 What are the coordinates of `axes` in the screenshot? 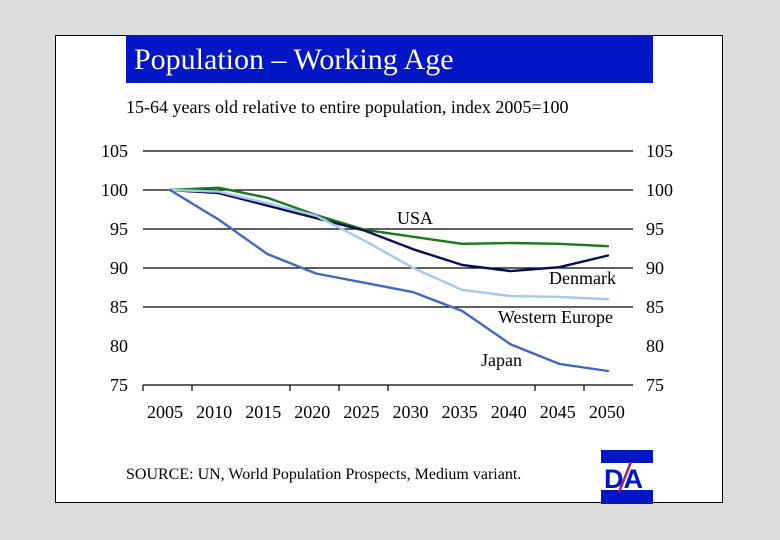 It's located at (387, 387).